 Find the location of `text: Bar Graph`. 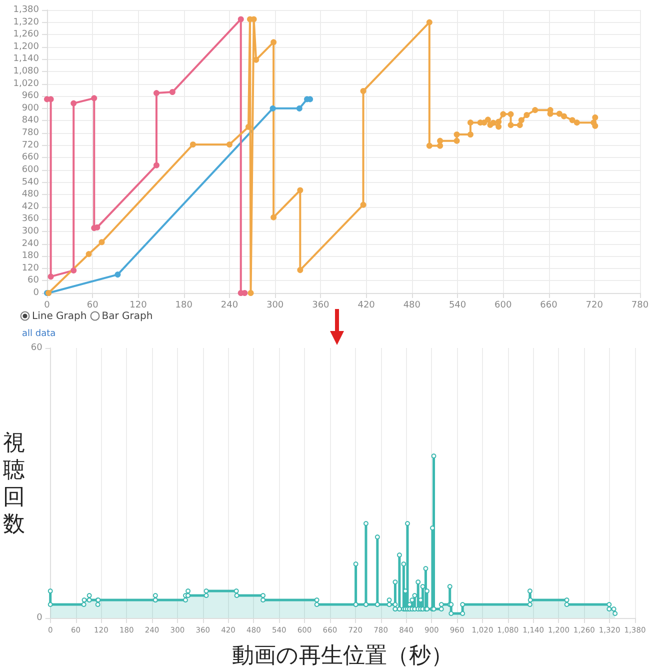

text: Bar Graph is located at coordinates (126, 316).